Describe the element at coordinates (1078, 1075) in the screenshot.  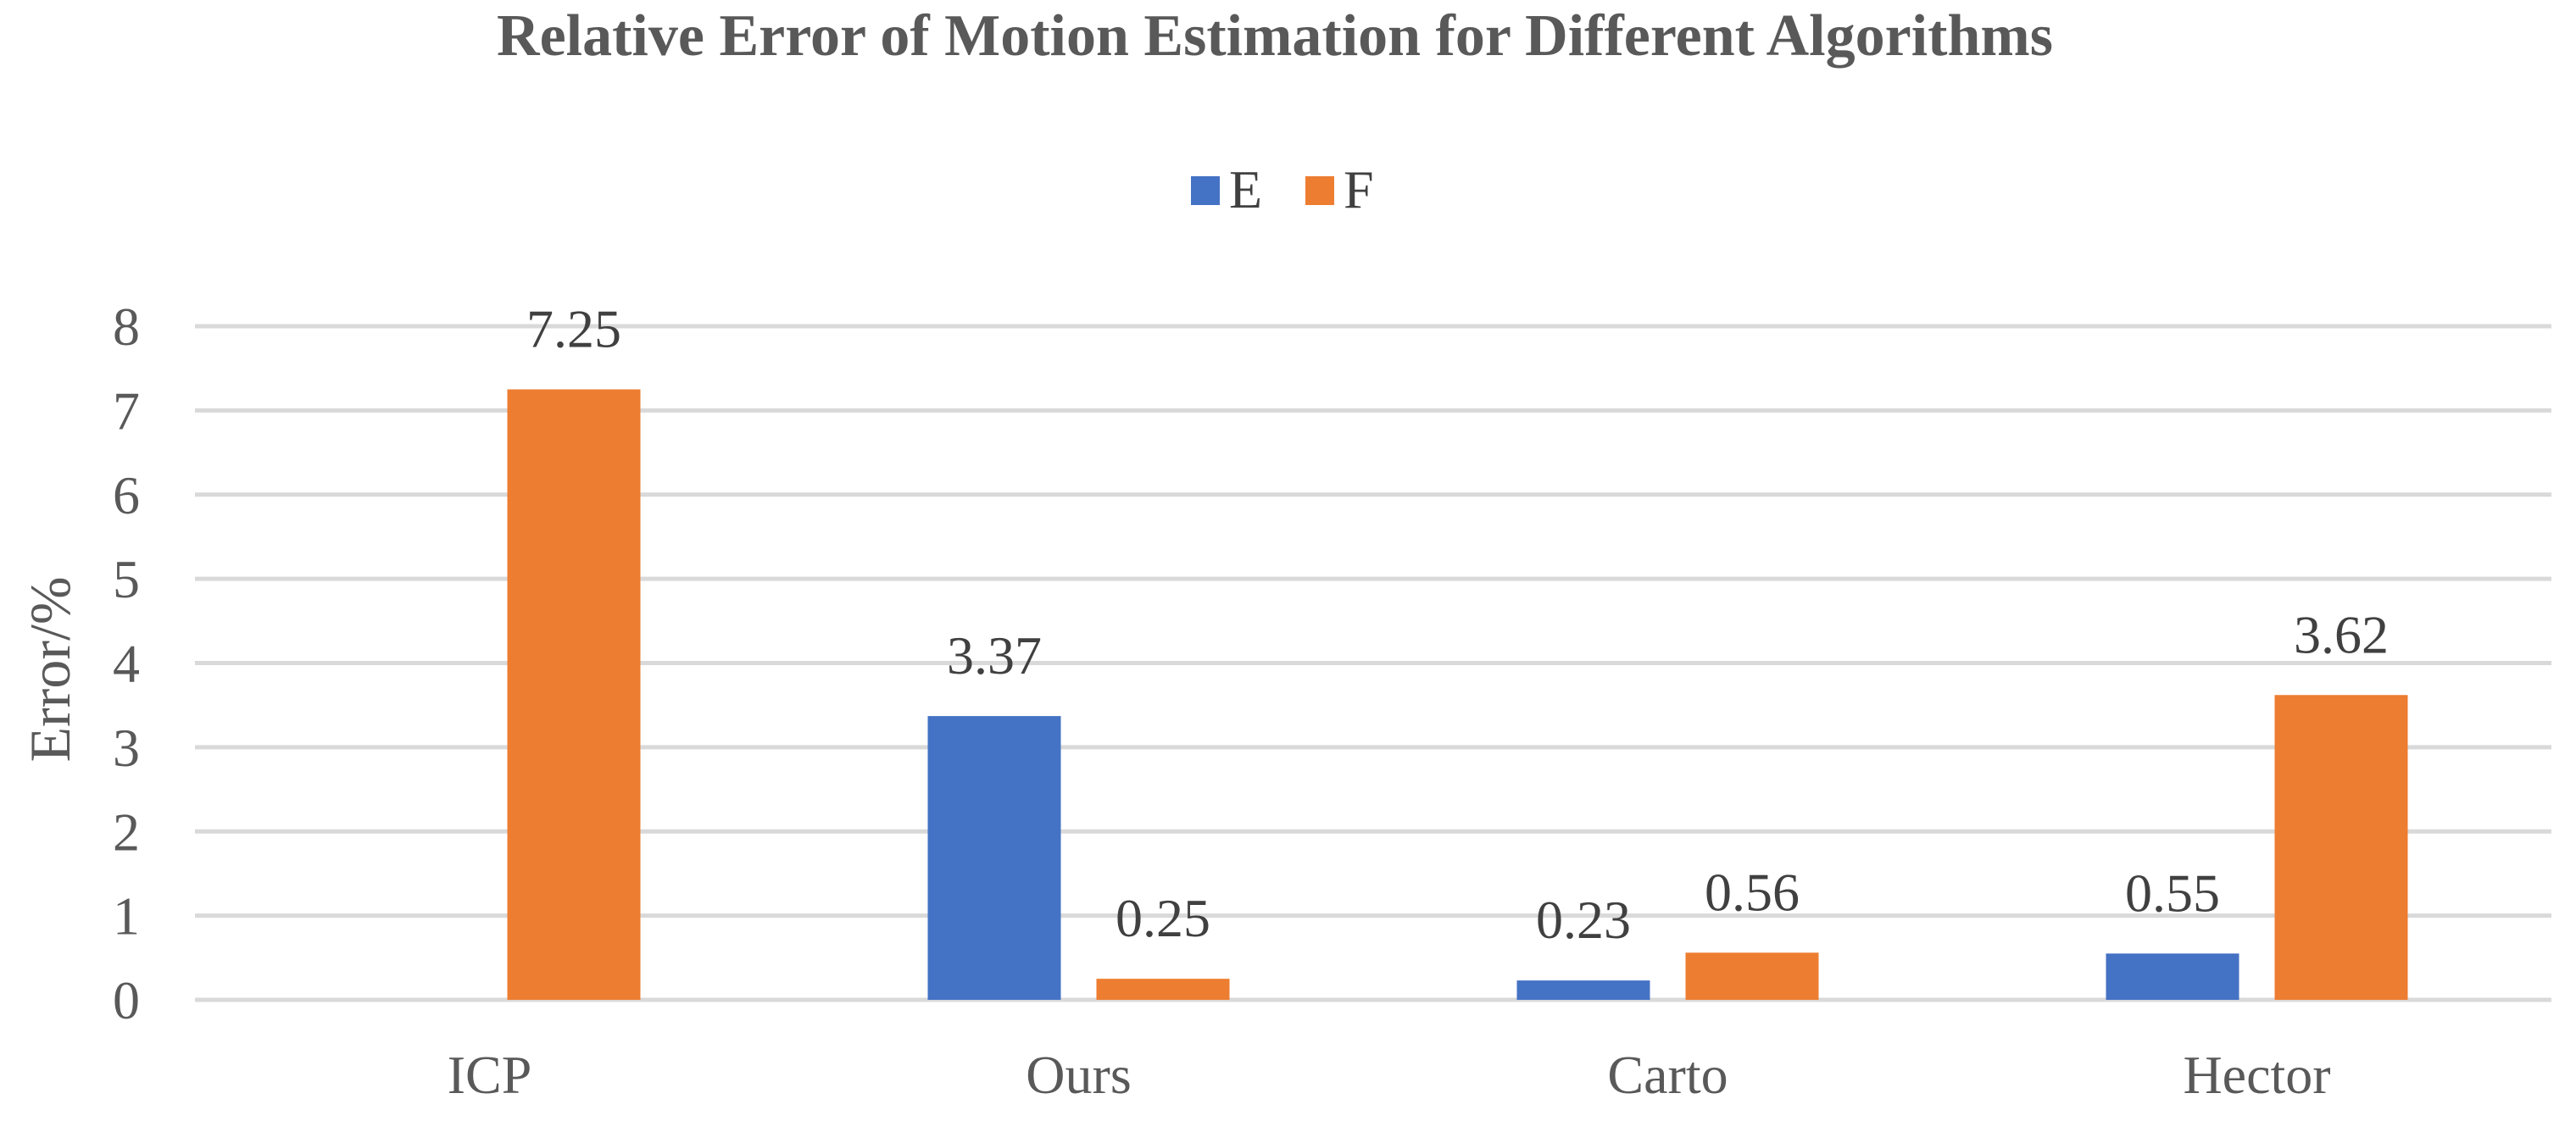
I see `x-tick-label: Ours` at that location.